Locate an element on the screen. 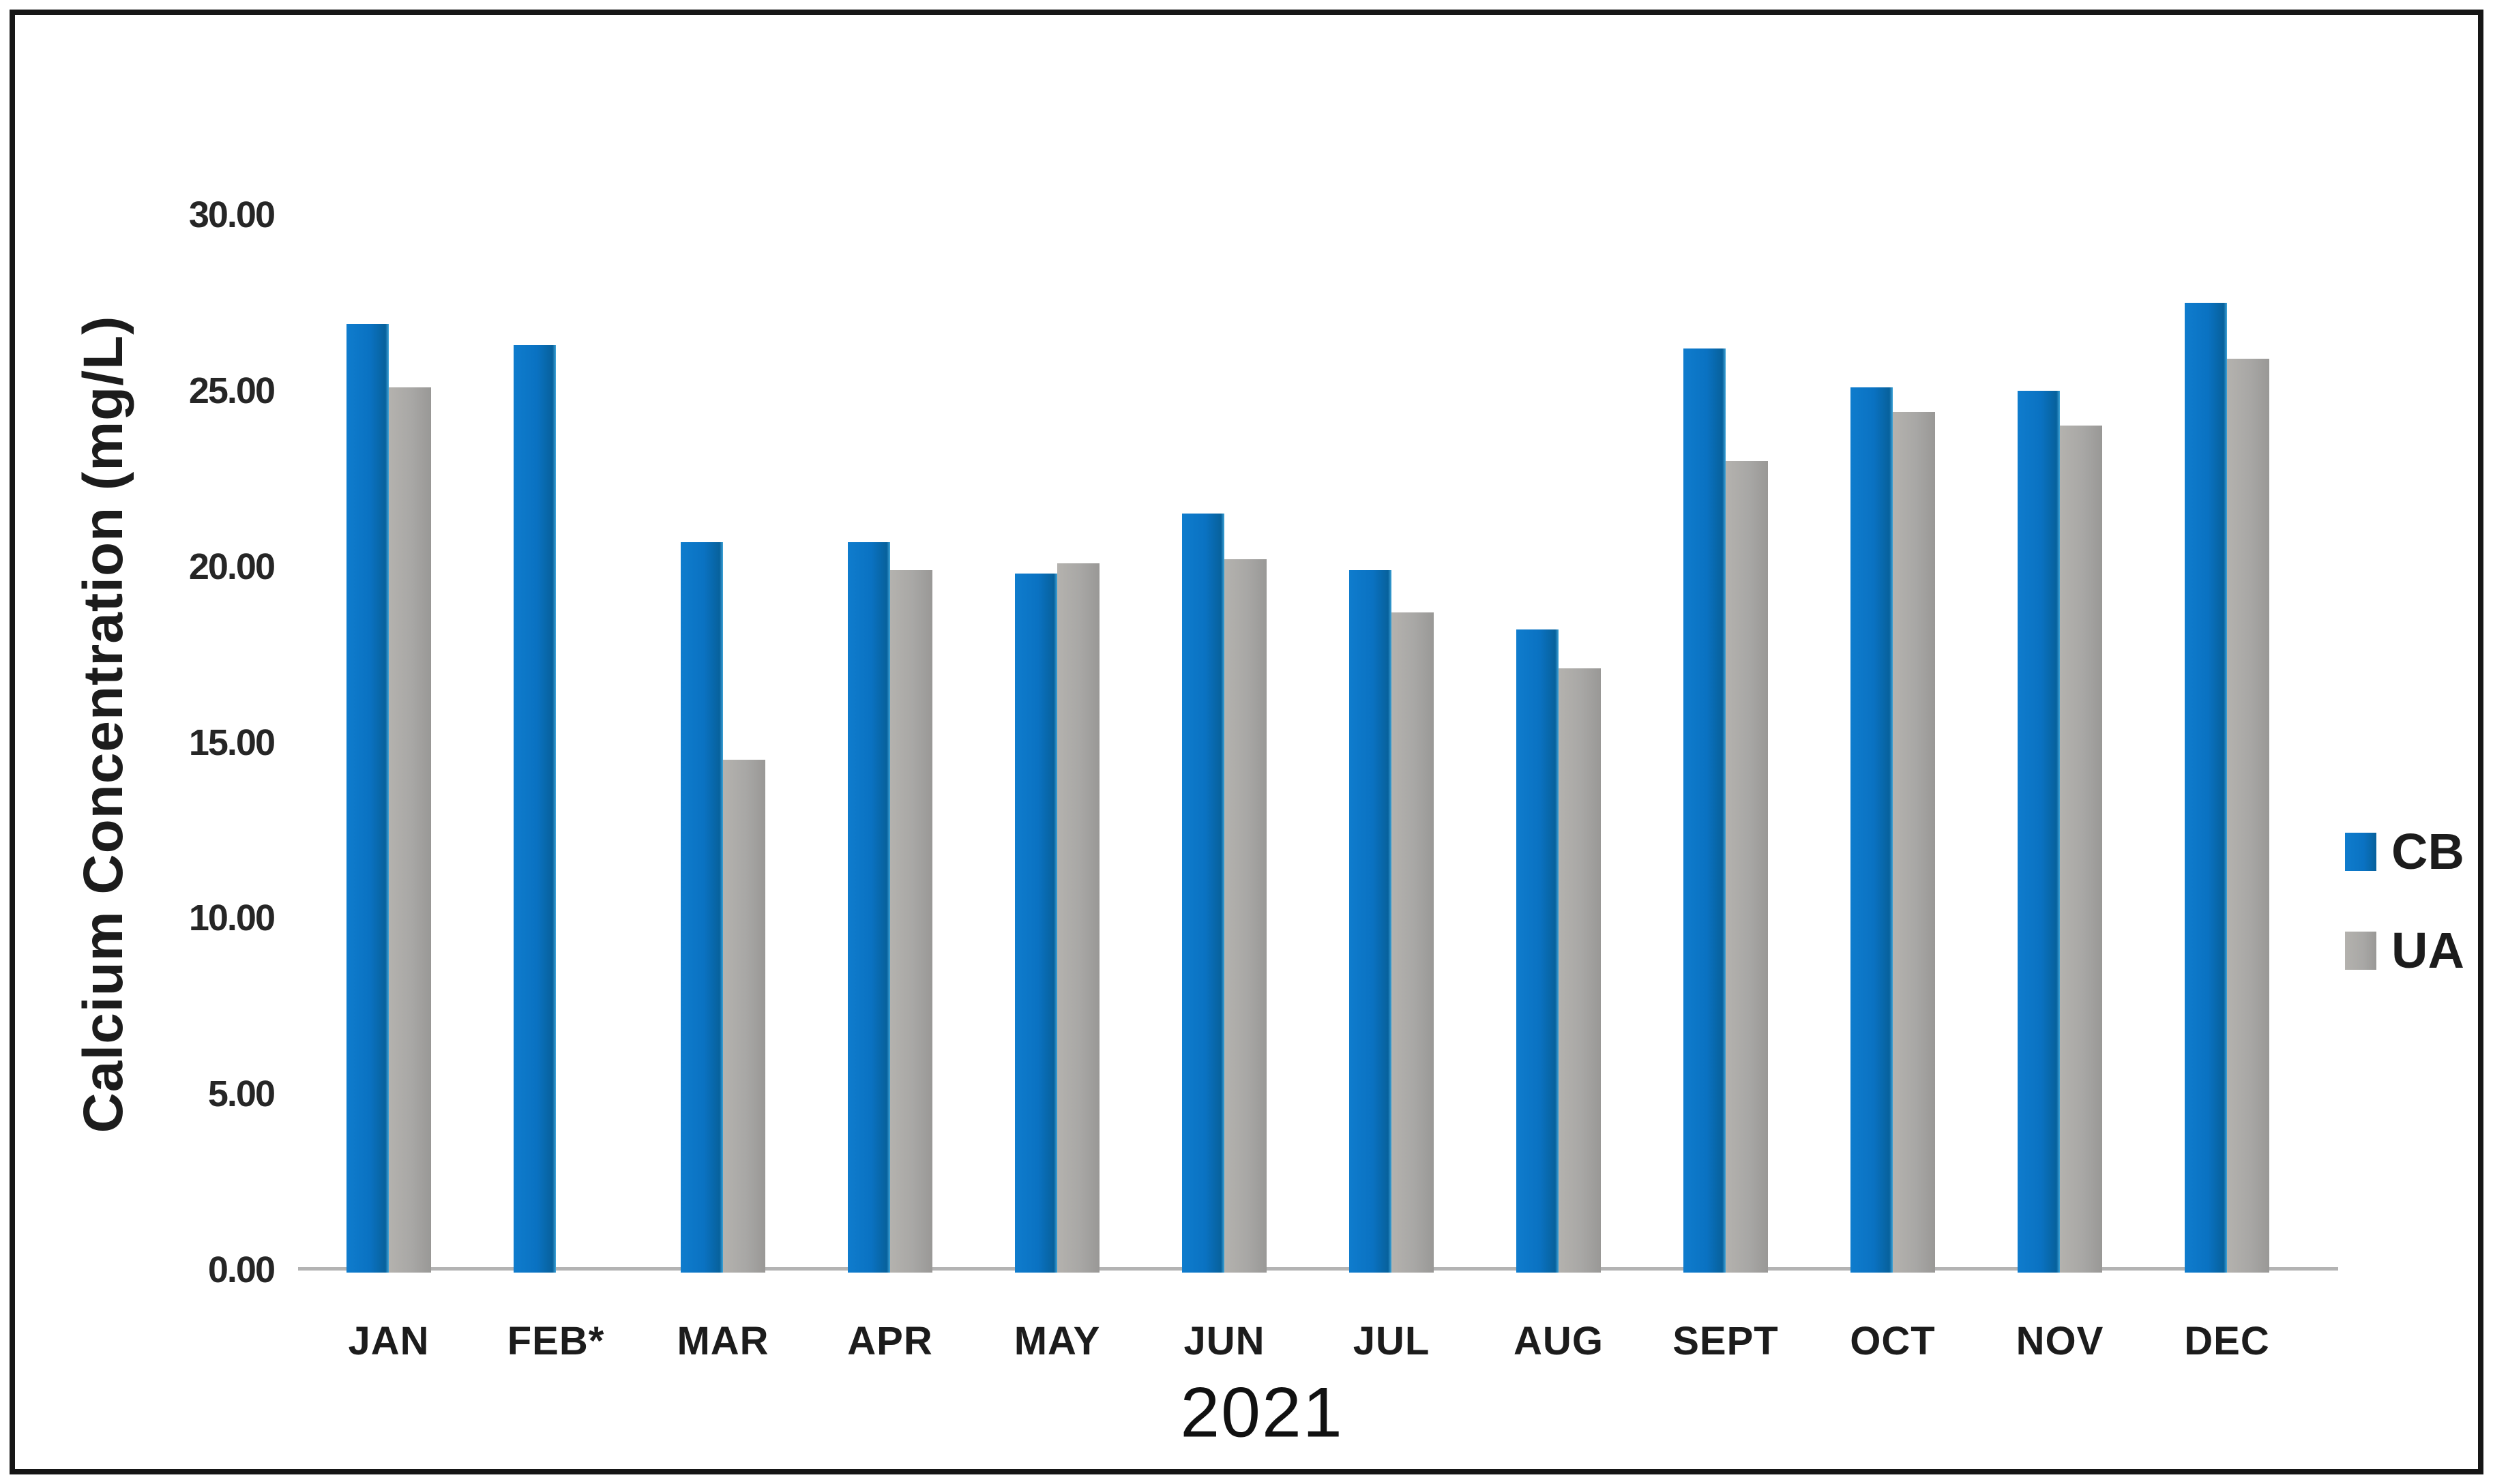 The height and width of the screenshot is (1484, 2493). x-tick-label-nov: NOV is located at coordinates (2060, 1341).